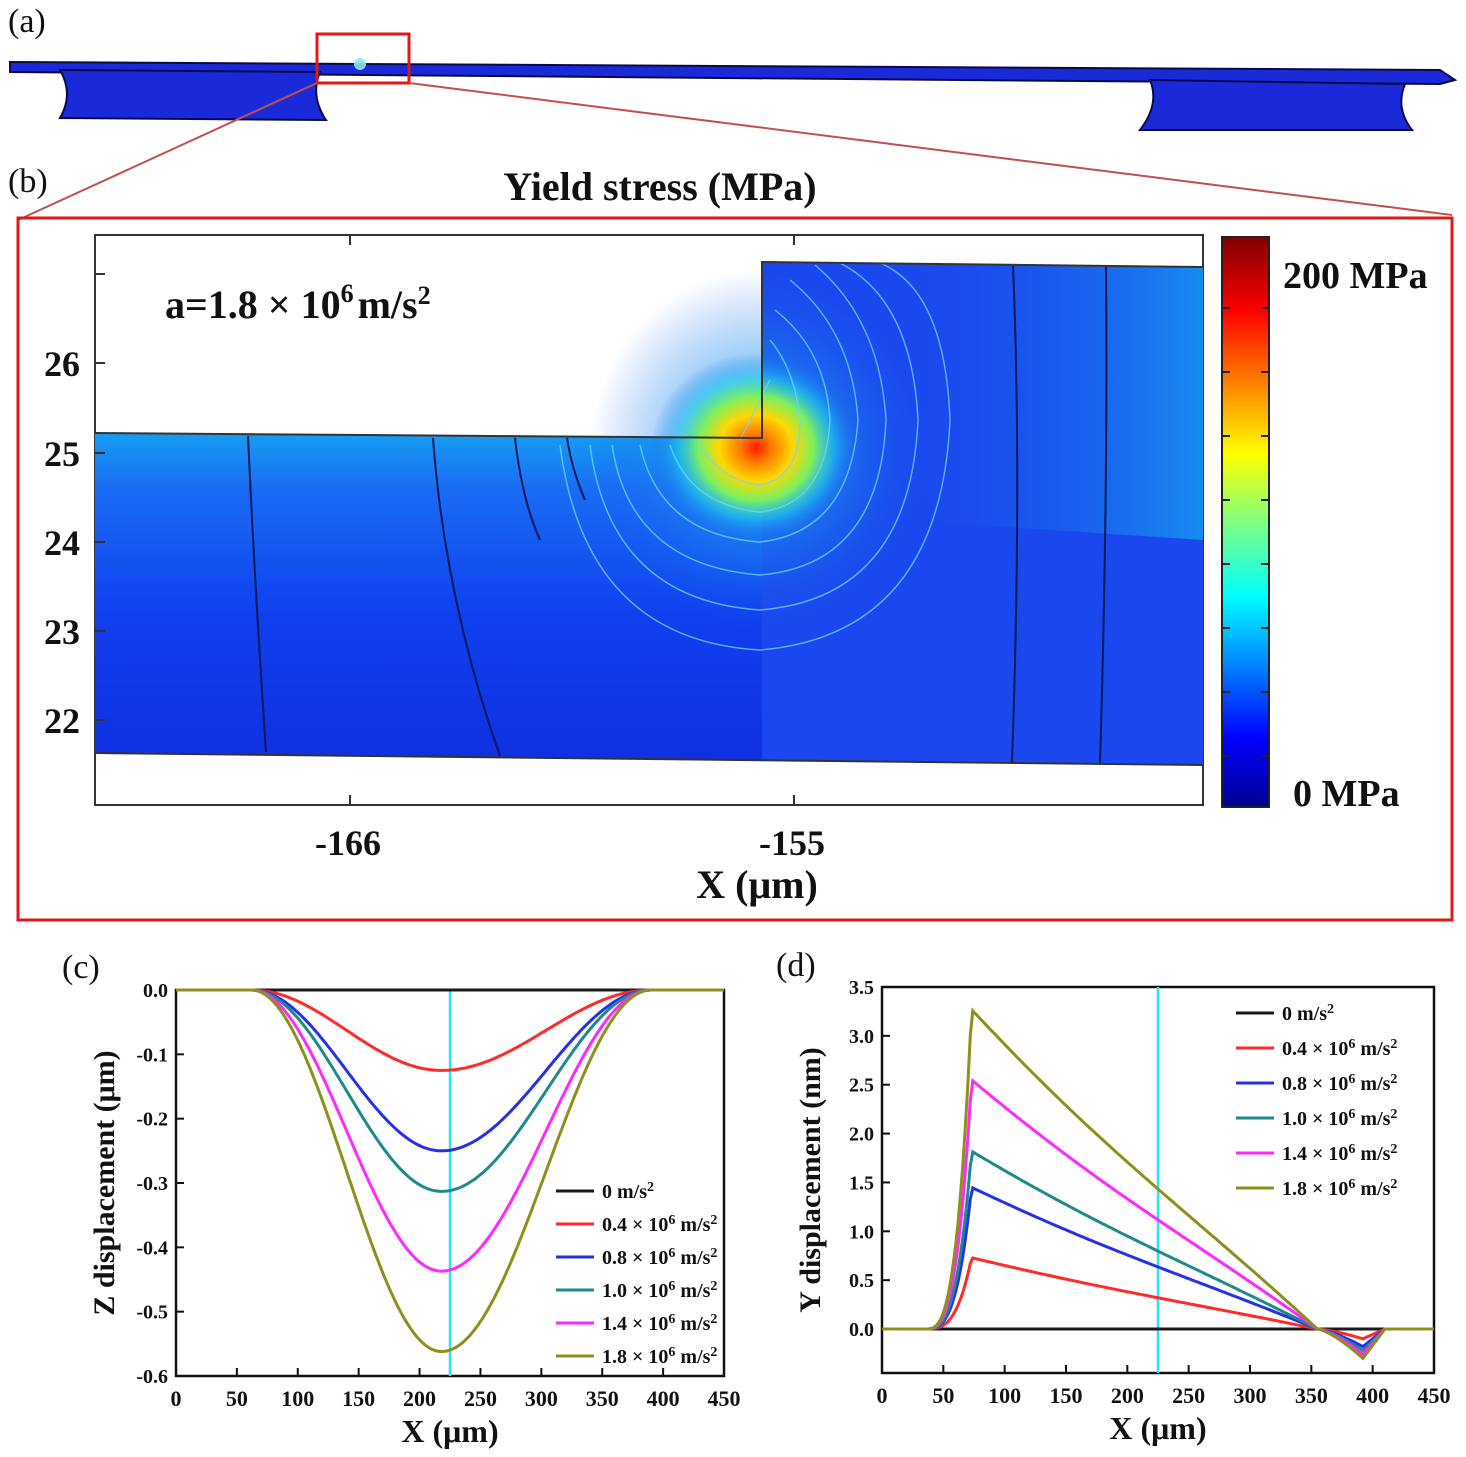 This screenshot has height=1457, width=1466. What do you see at coordinates (861, 988) in the screenshot?
I see `y-tick-label: 3.5` at bounding box center [861, 988].